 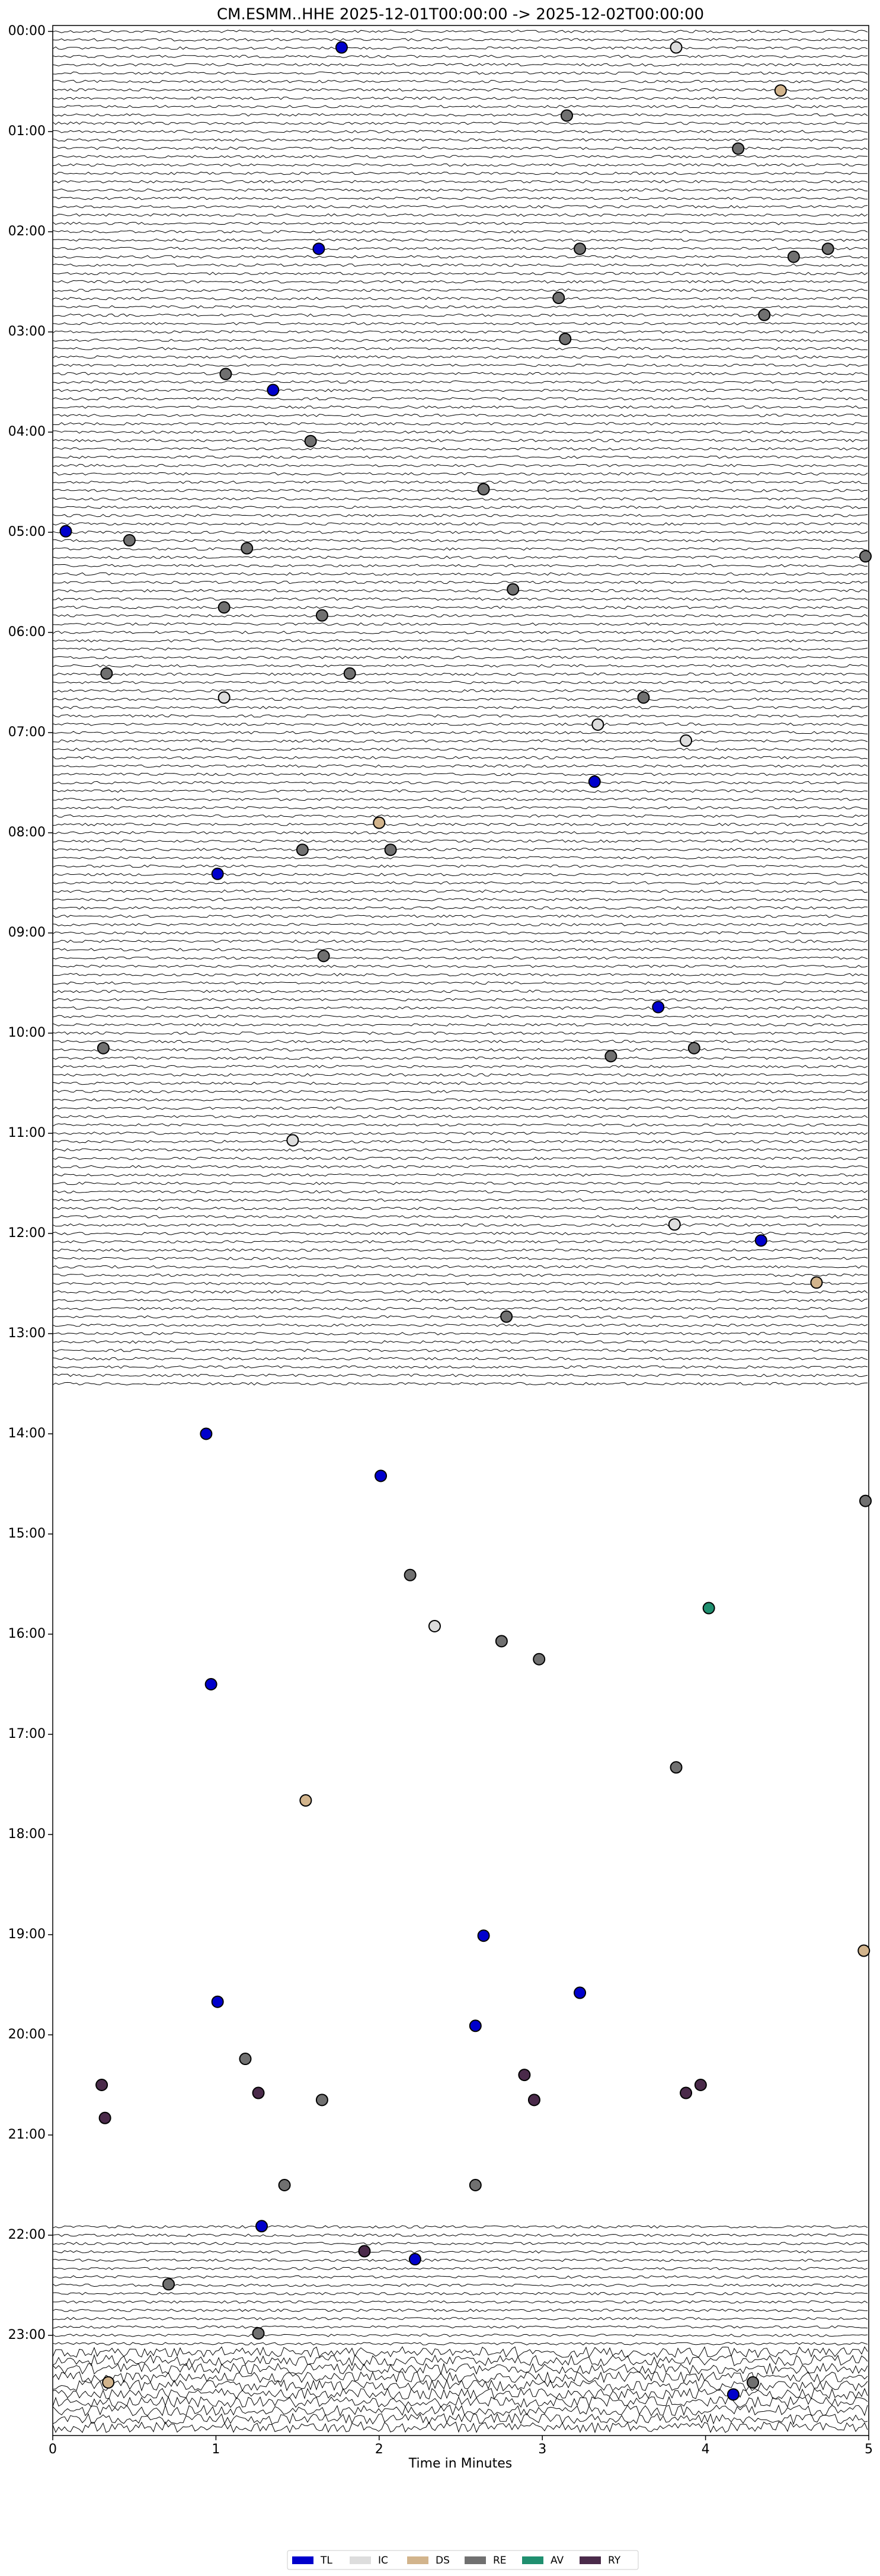 I want to click on y-tick-label: 00:00, so click(x=27, y=31).